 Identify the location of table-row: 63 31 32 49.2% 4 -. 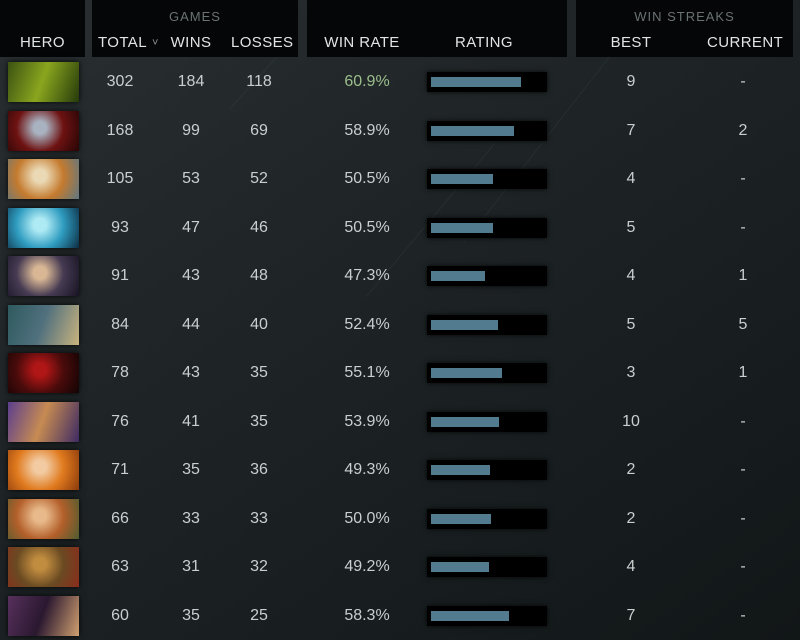
(400, 567).